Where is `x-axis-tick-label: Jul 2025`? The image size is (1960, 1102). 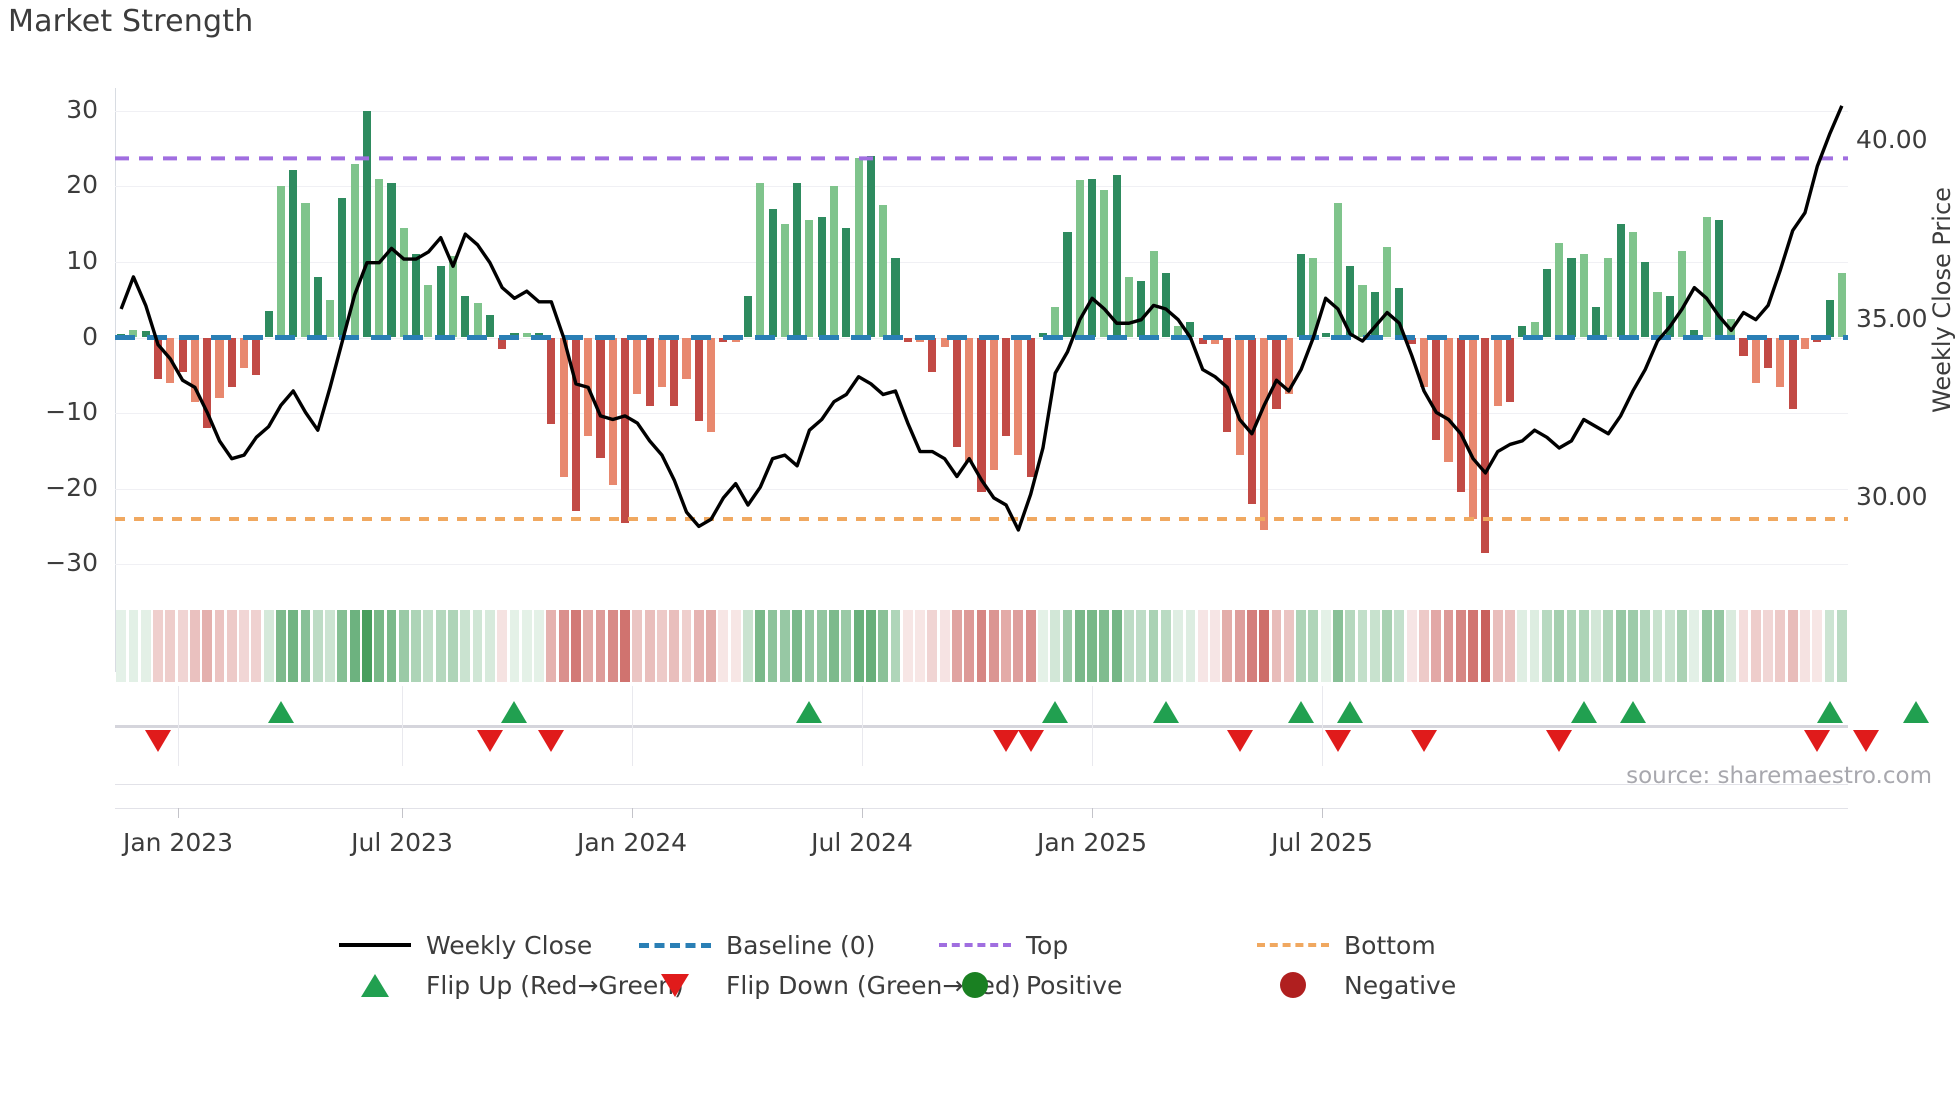
x-axis-tick-label: Jul 2025 is located at coordinates (1322, 842).